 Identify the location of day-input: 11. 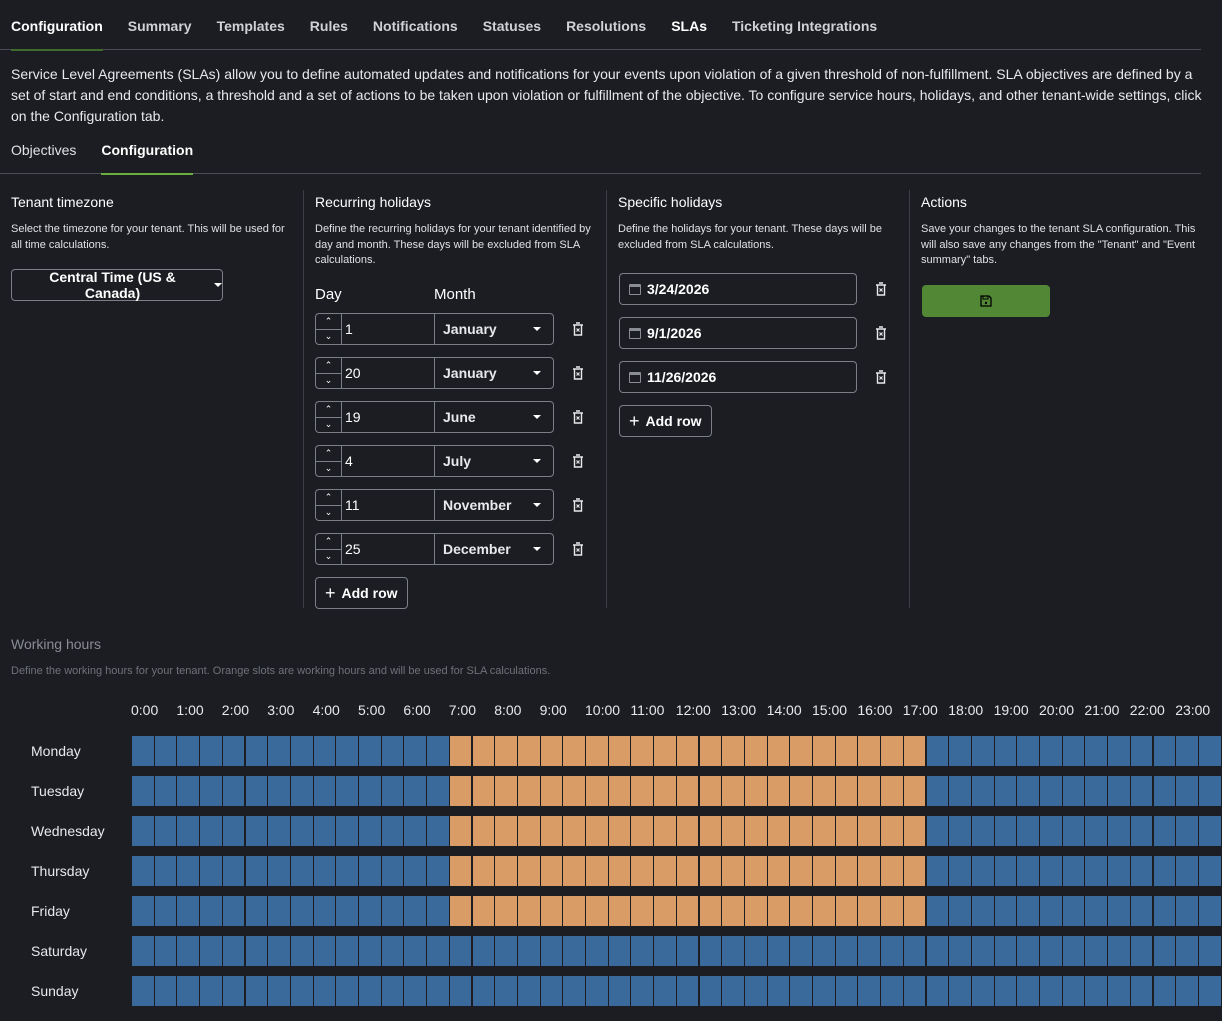
(388, 505).